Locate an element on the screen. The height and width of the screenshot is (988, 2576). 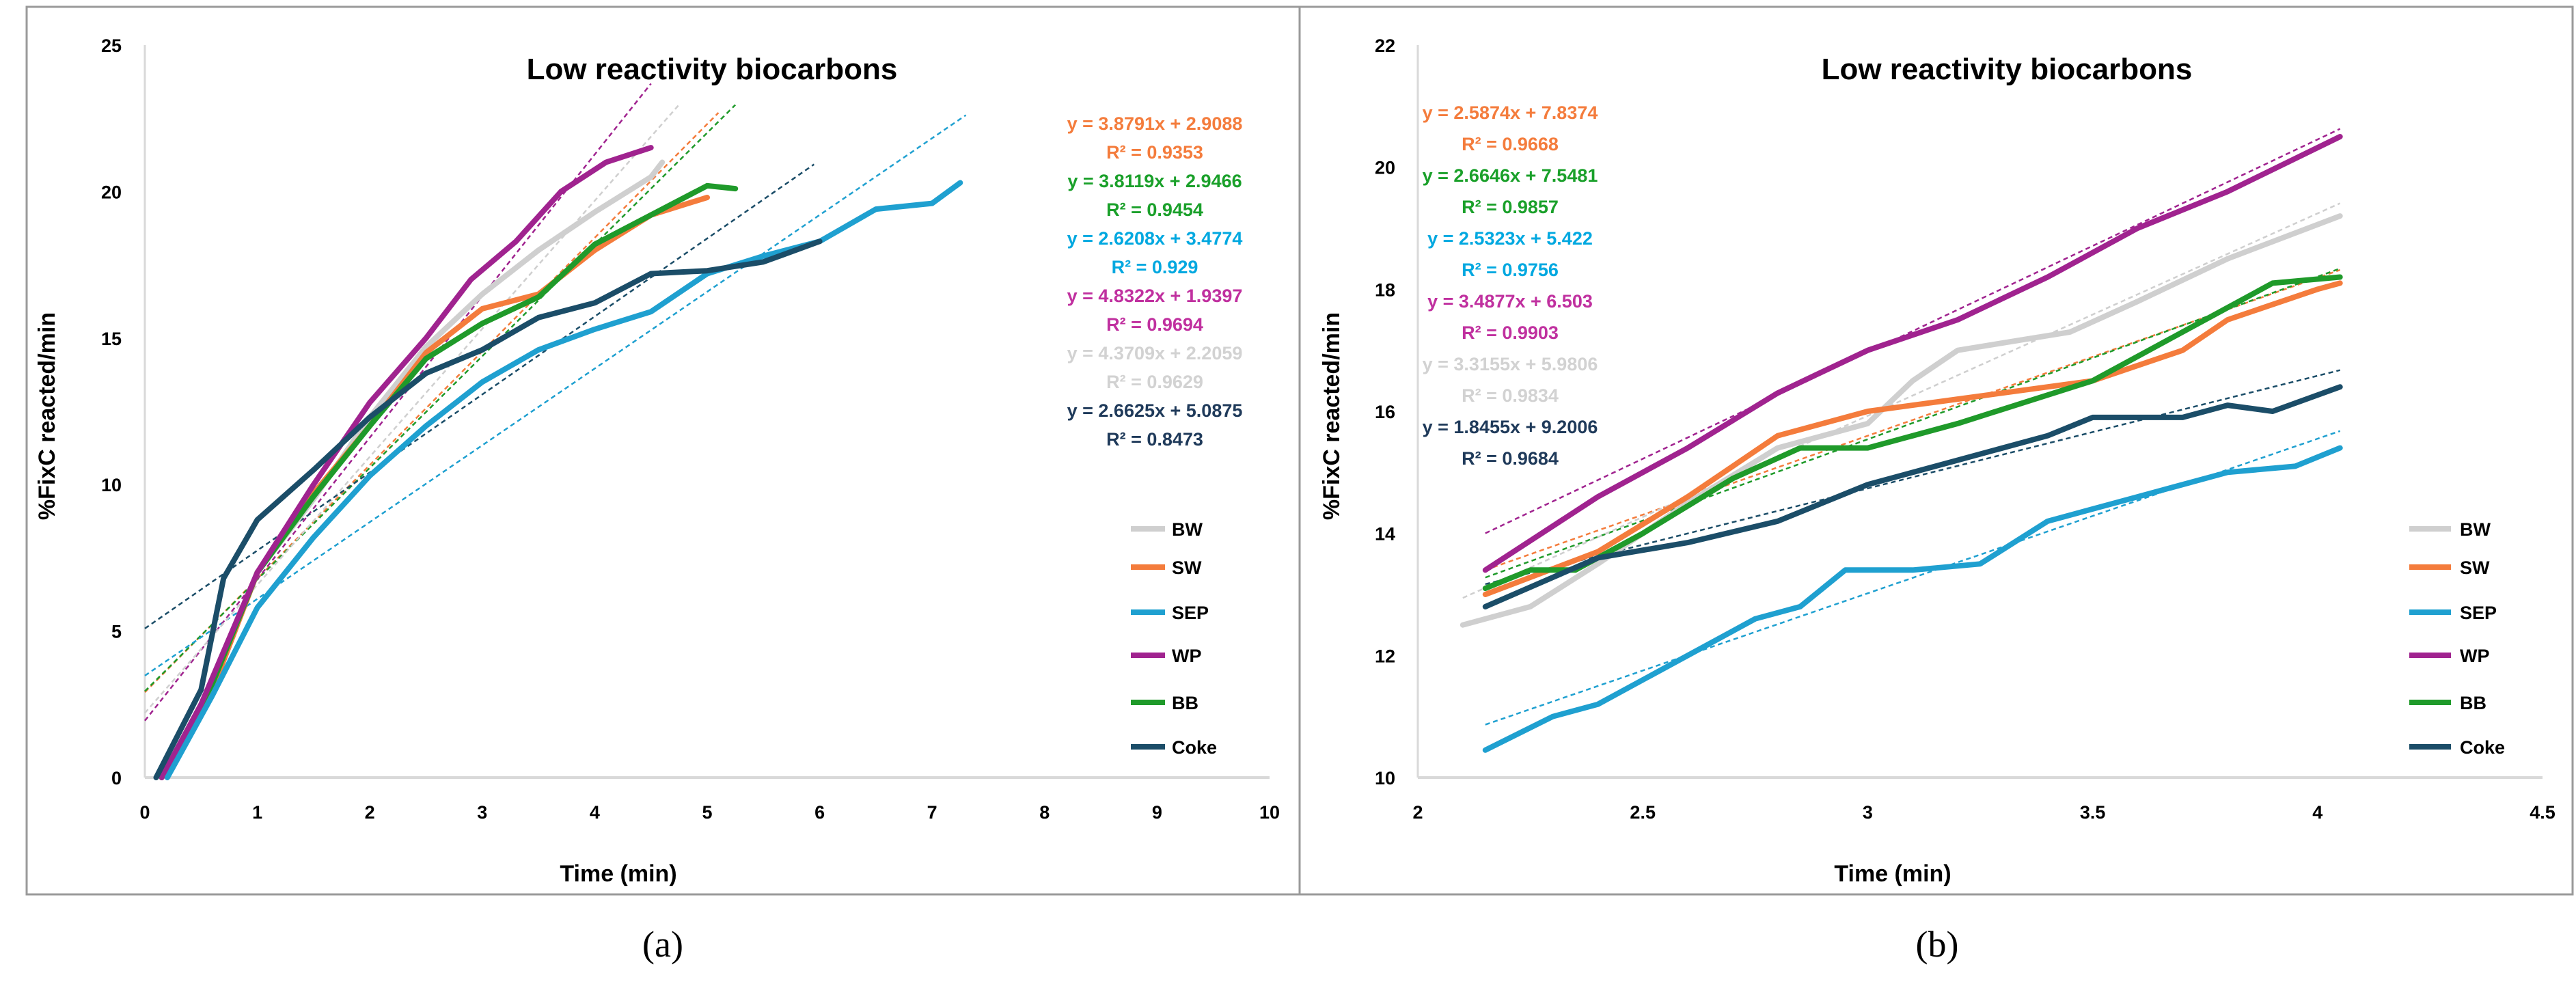
panel-a-title: Low reactivity biocarbons is located at coordinates (712, 69).